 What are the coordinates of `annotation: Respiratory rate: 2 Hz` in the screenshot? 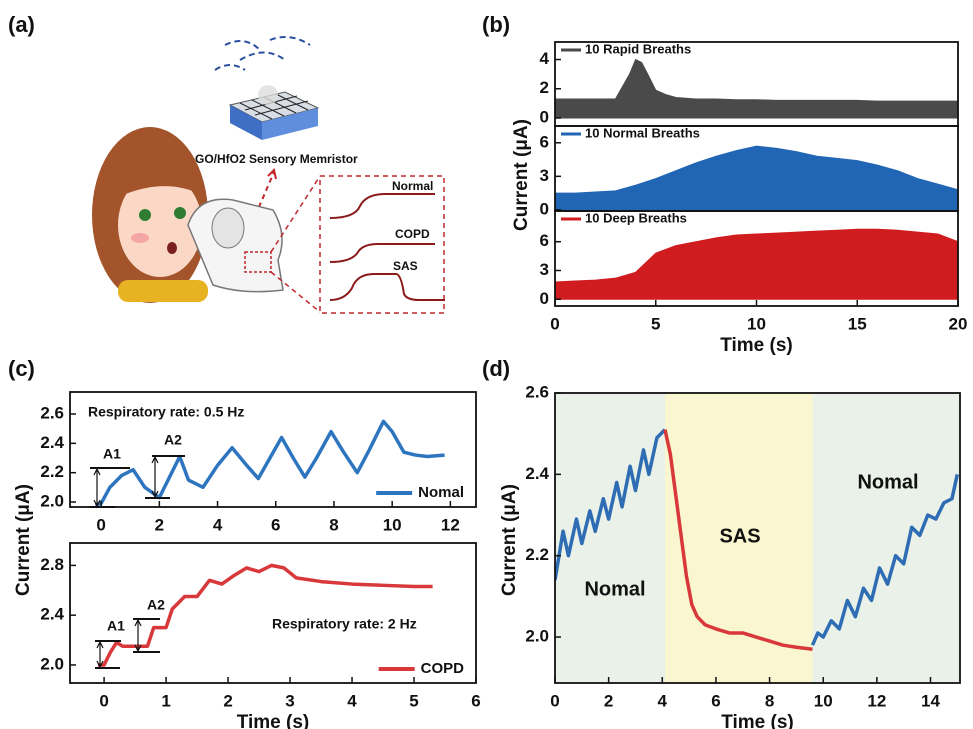 It's located at (344, 624).